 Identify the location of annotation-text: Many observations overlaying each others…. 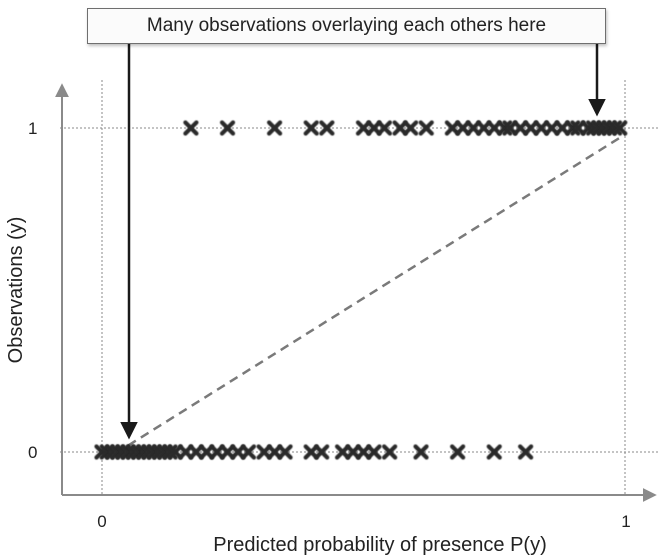
(346, 25).